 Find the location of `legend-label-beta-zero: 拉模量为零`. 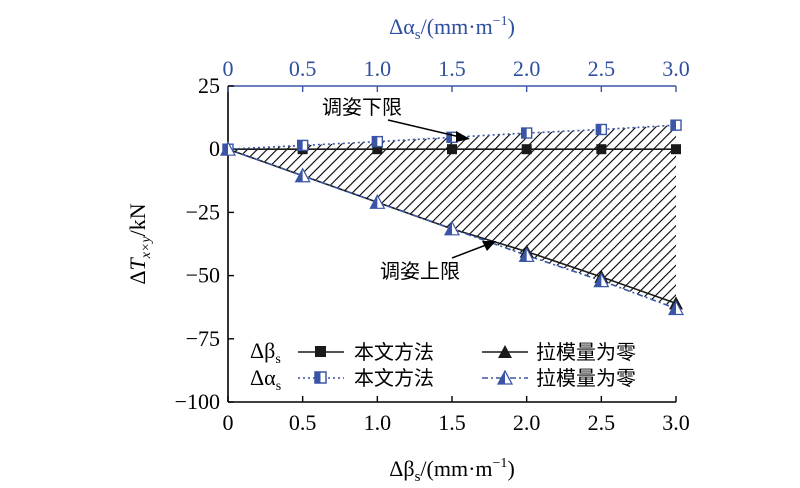

legend-label-beta-zero: 拉模量为零 is located at coordinates (586, 352).